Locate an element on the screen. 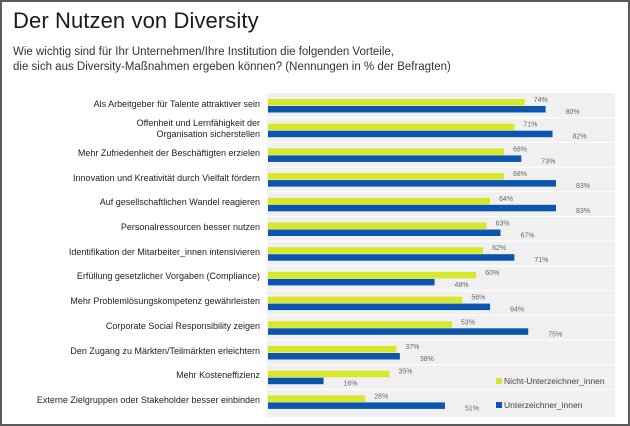 The height and width of the screenshot is (426, 630). data-label-nicht-unterzeichner: 37% is located at coordinates (412, 347).